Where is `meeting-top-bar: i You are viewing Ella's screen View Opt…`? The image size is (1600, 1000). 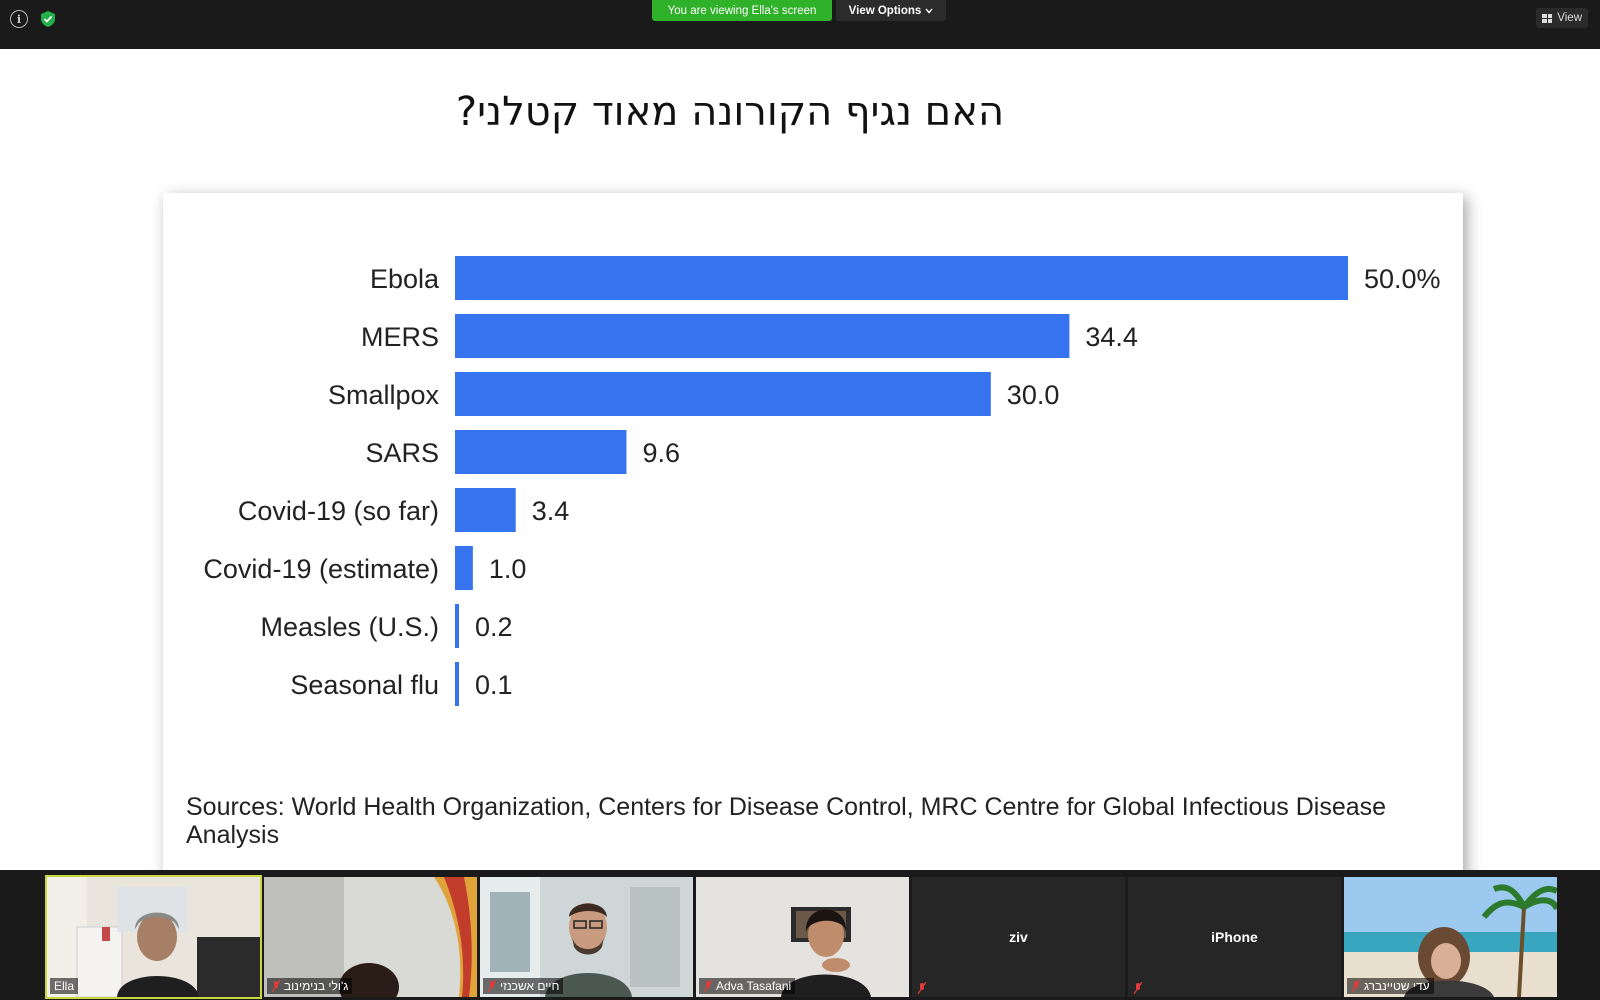 meeting-top-bar: i You are viewing Ella's screen View Opt… is located at coordinates (800, 24).